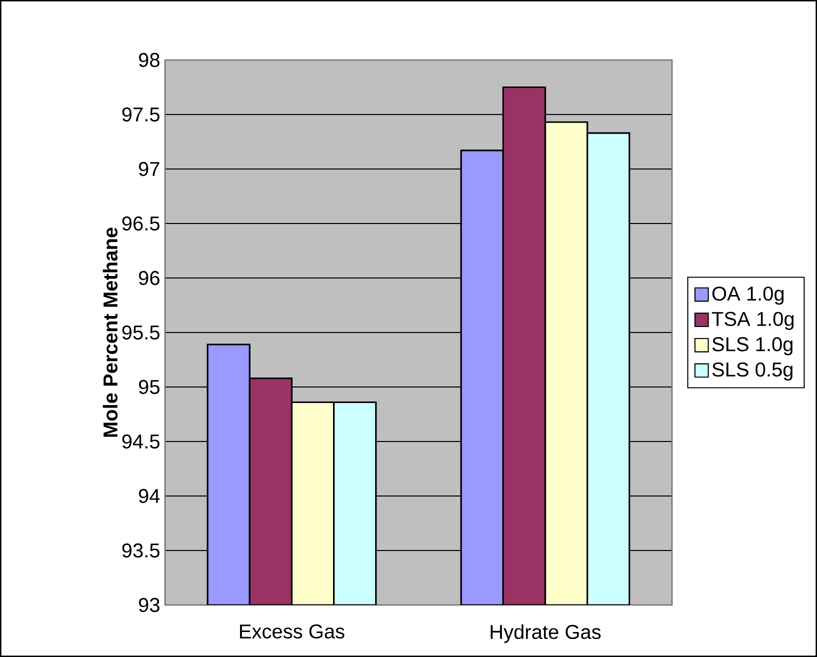  I want to click on y-tick-label: 95.5, so click(141, 332).